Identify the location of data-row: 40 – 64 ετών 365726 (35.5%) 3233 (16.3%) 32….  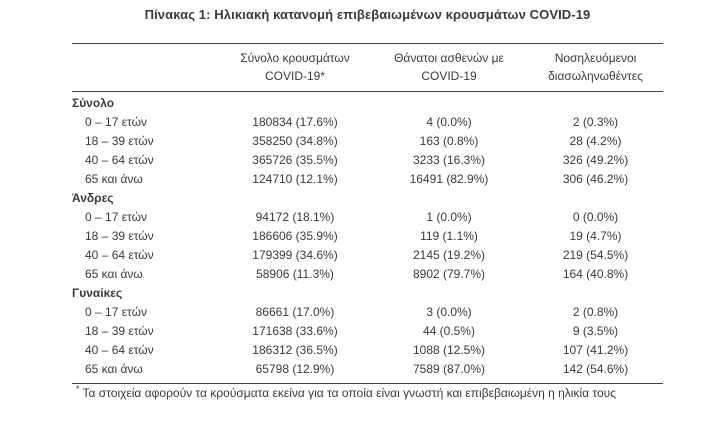
(367, 160).